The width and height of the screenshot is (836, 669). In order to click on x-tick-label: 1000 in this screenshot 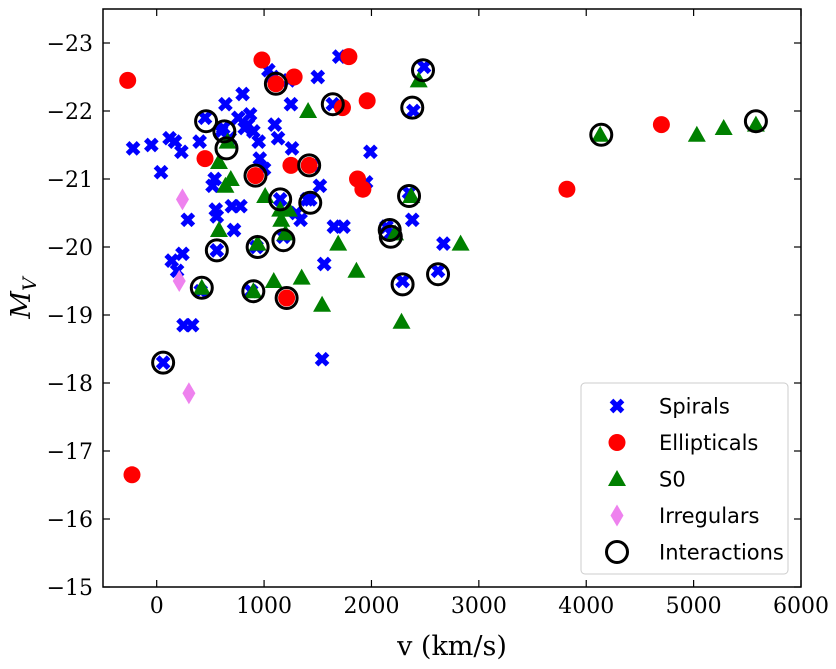, I will do `click(264, 606)`.